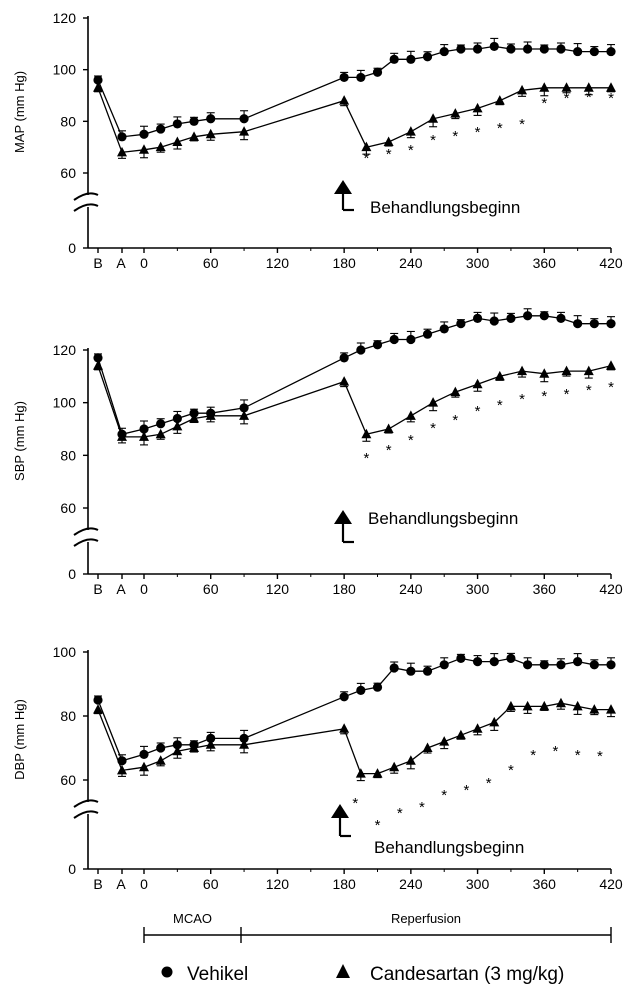 Image resolution: width=627 pixels, height=989 pixels. What do you see at coordinates (411, 589) in the screenshot?
I see `x-tick-label: 240` at bounding box center [411, 589].